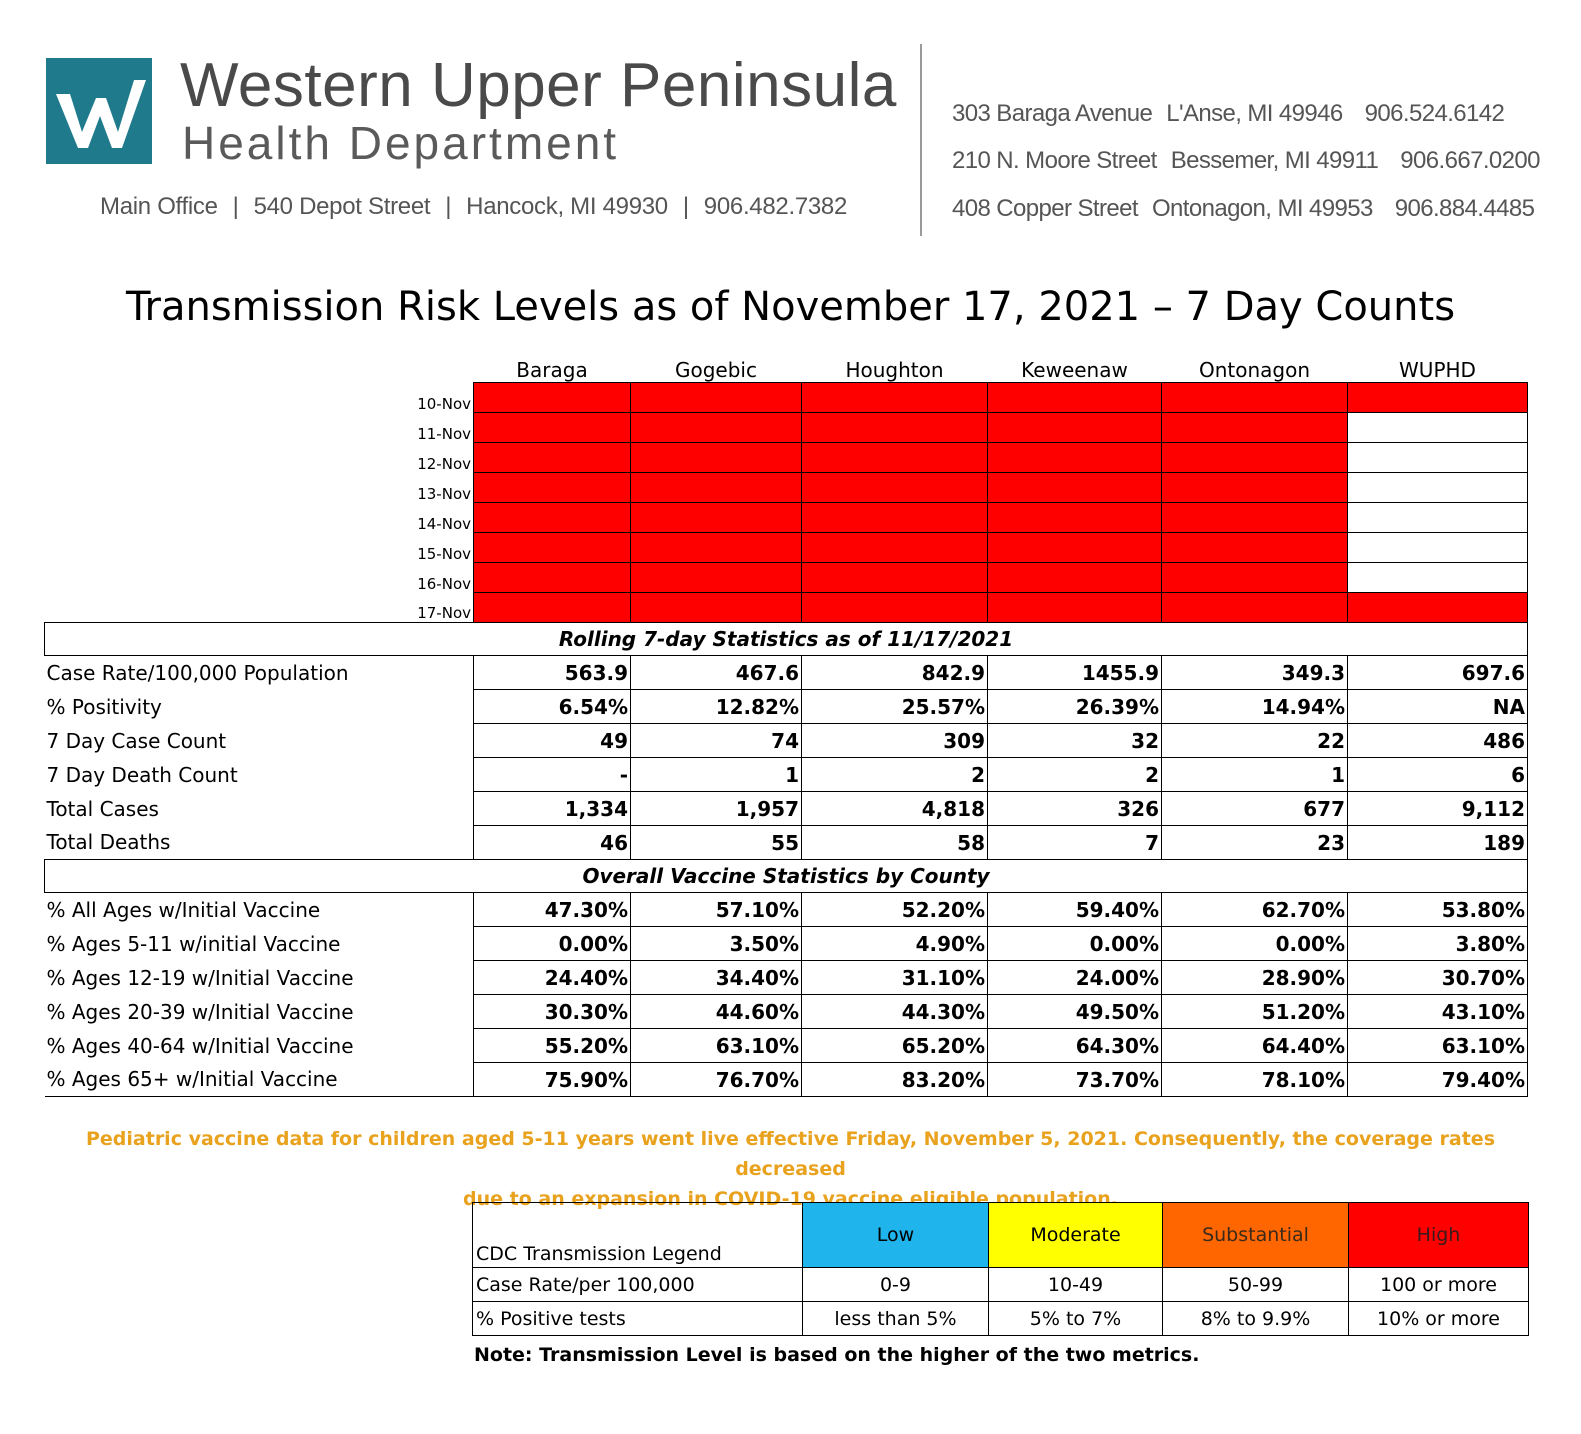 Image resolution: width=1581 pixels, height=1434 pixels. What do you see at coordinates (200, 1011) in the screenshot?
I see `stat-label: % Ages 20-39 w/Initial Vaccine` at bounding box center [200, 1011].